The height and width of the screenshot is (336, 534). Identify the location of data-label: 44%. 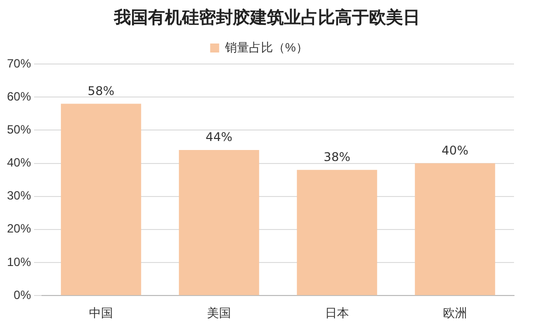
(219, 137).